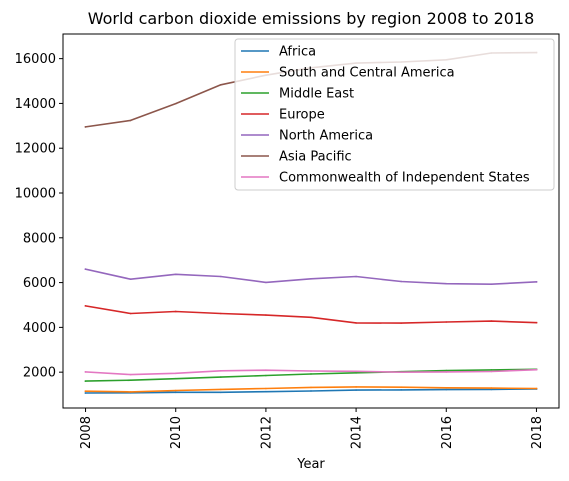 This screenshot has height=481, width=569. I want to click on legend-label-2: Middle East, so click(316, 94).